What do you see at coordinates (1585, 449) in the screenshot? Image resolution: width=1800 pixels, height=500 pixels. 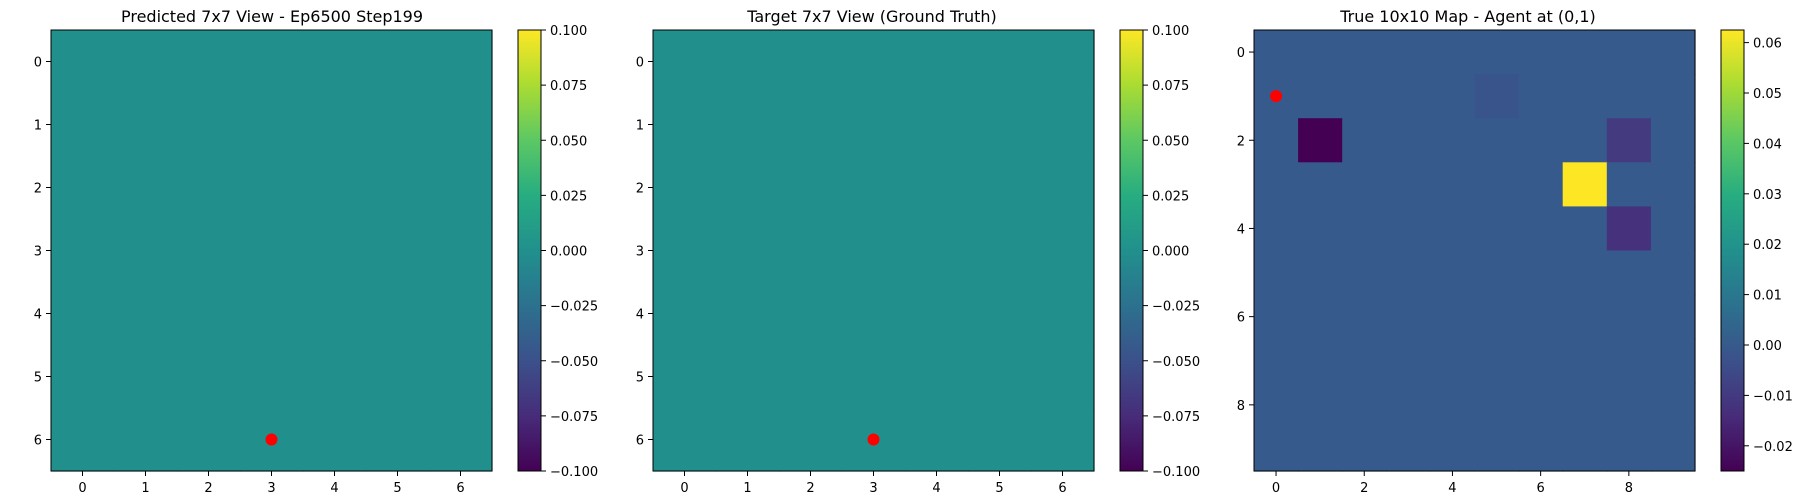 I see `truemap-cell-r9-c7` at bounding box center [1585, 449].